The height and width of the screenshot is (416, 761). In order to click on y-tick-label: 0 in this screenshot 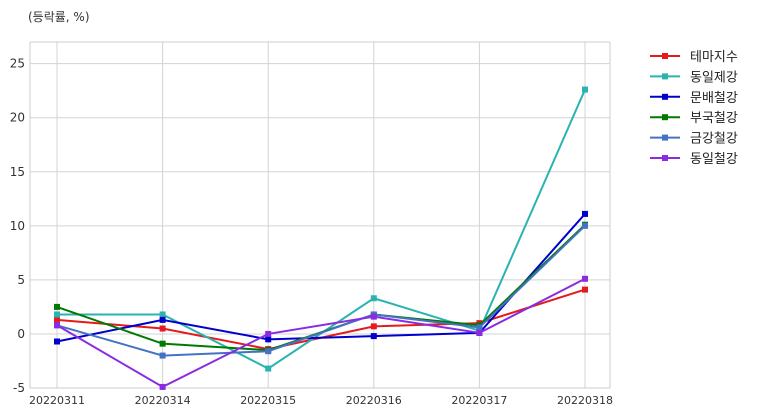, I will do `click(21, 334)`.